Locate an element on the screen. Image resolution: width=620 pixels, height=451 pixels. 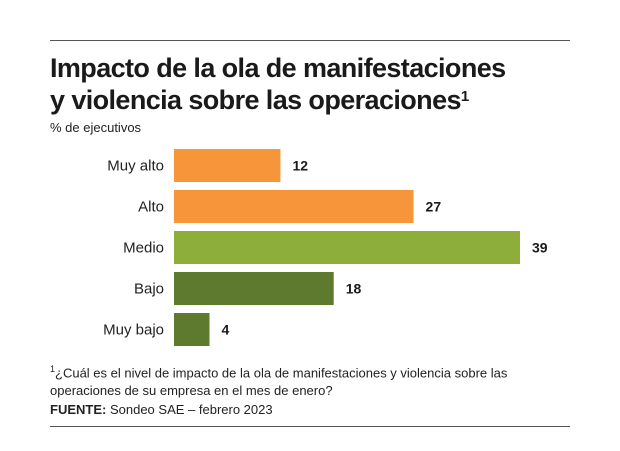
value-label-bajo: 18 is located at coordinates (354, 289).